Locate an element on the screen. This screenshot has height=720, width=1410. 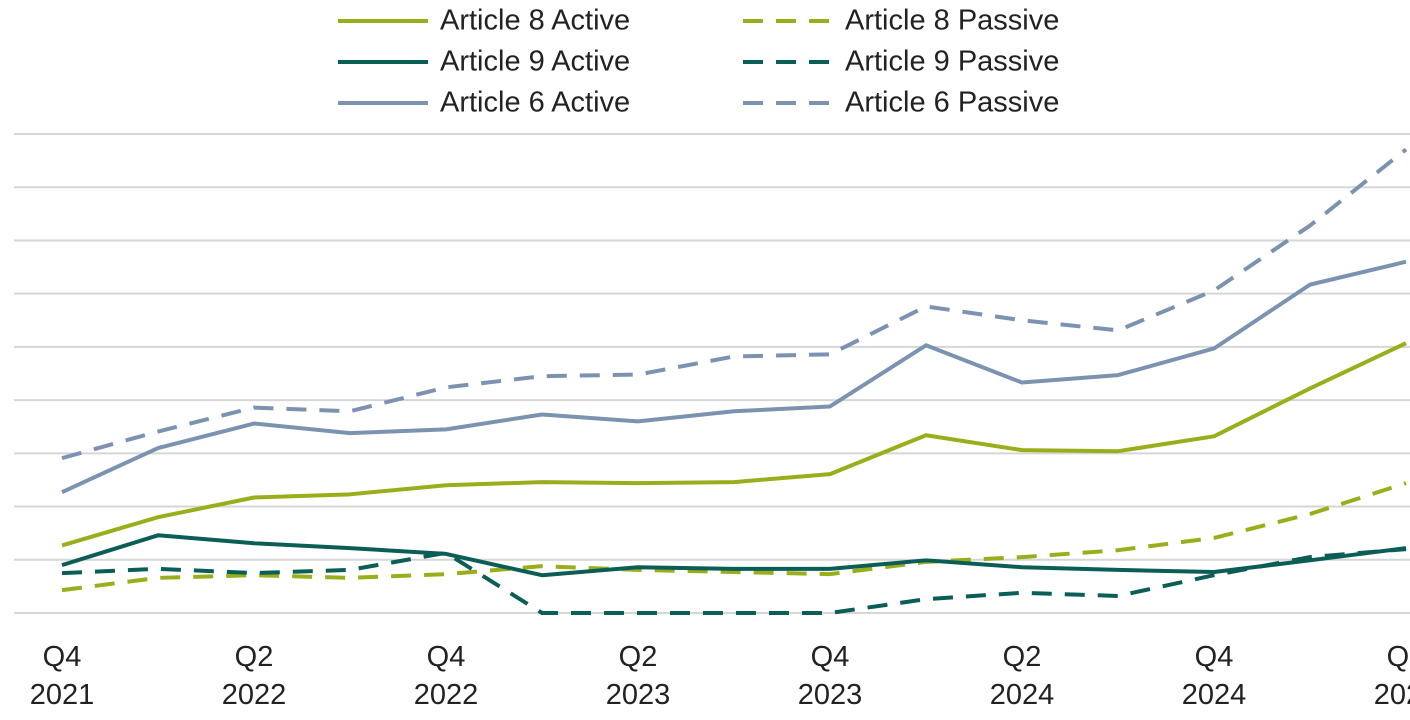
legend-label: Article 6 Passive is located at coordinates (952, 103).